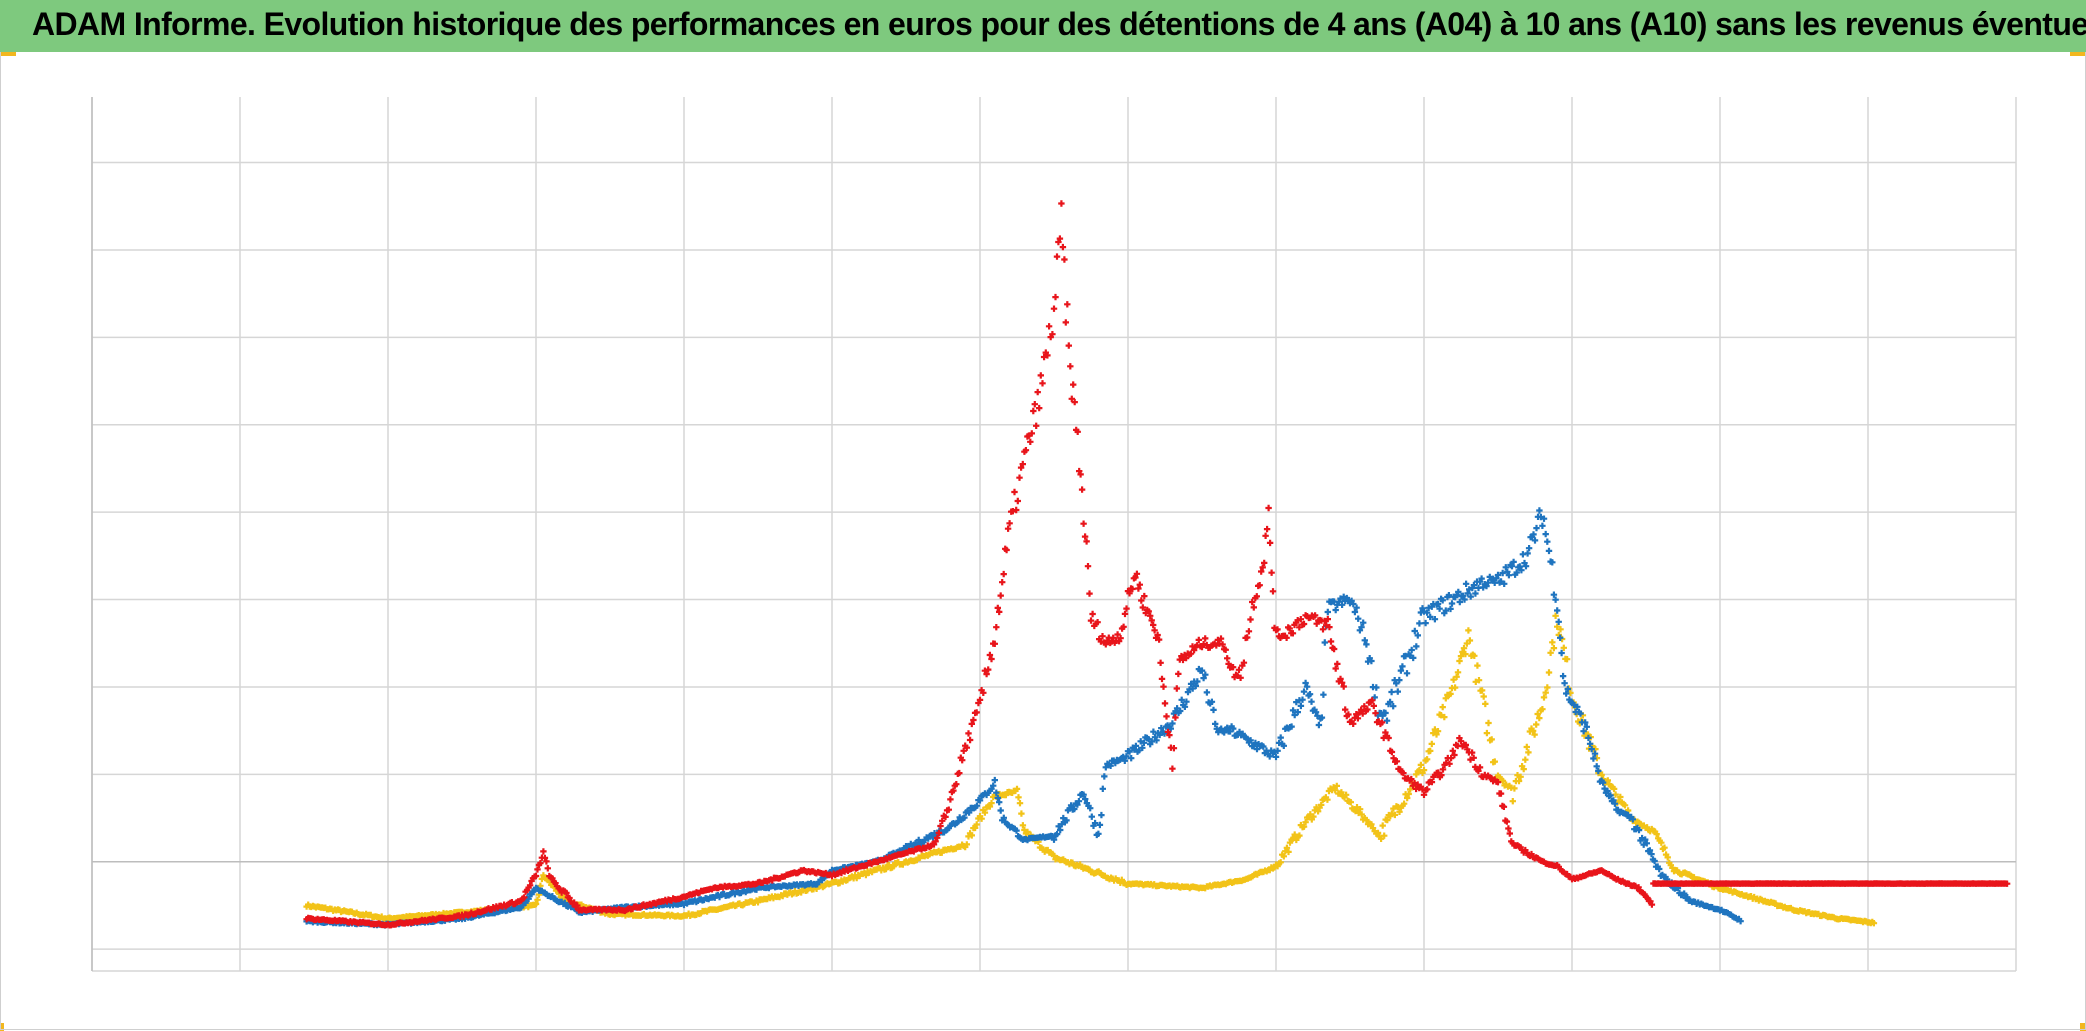 This screenshot has height=1031, width=2086. What do you see at coordinates (2, 1027) in the screenshot?
I see `corner-accent-bottom-left` at bounding box center [2, 1027].